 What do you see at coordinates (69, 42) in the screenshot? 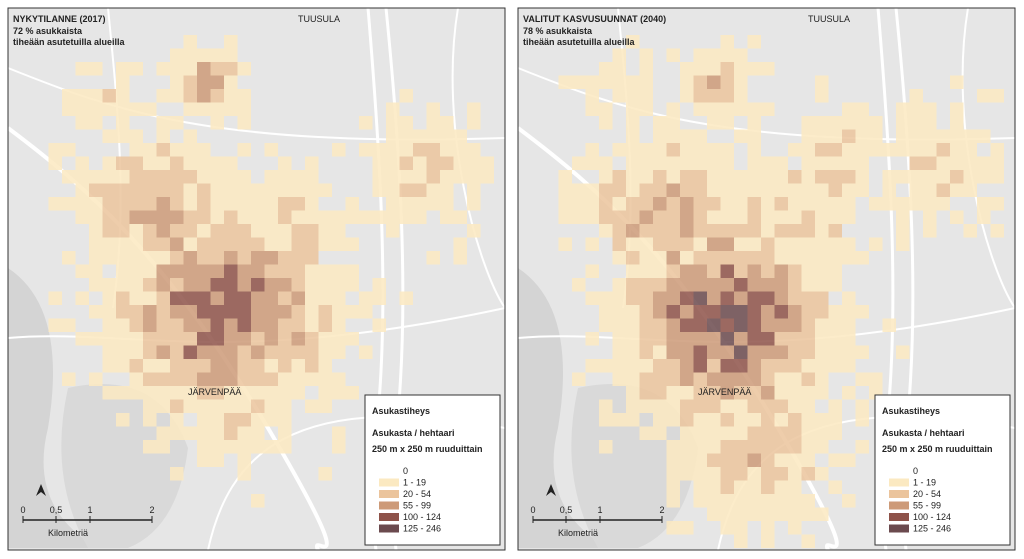
I see `panel-subtitle: tiheään asutetuilla alueilla` at bounding box center [69, 42].